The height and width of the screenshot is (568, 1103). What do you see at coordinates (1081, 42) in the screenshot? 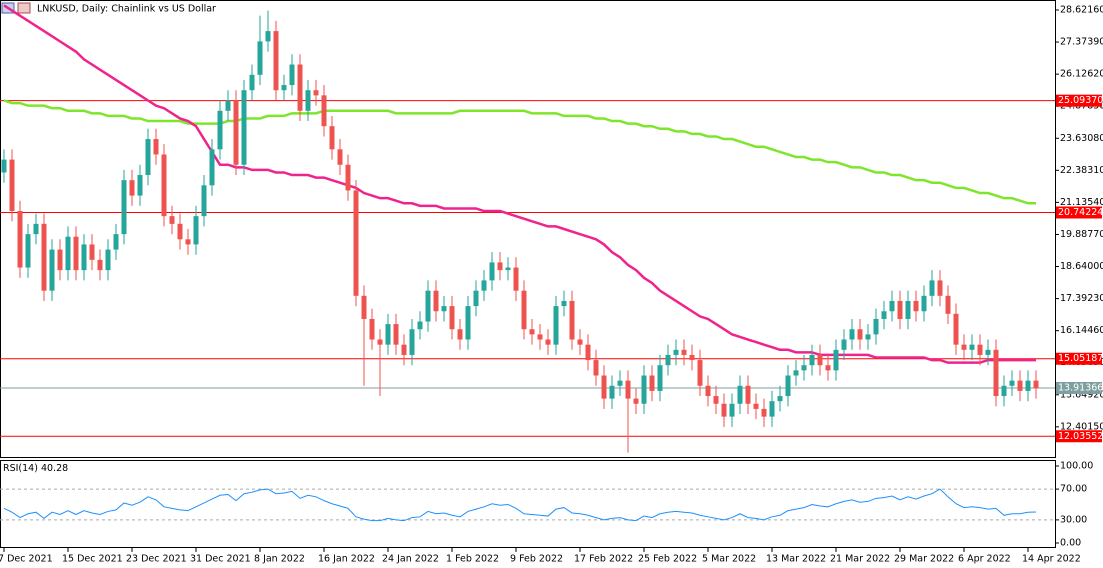
I see `y-tick-label: 27.37390` at bounding box center [1081, 42].